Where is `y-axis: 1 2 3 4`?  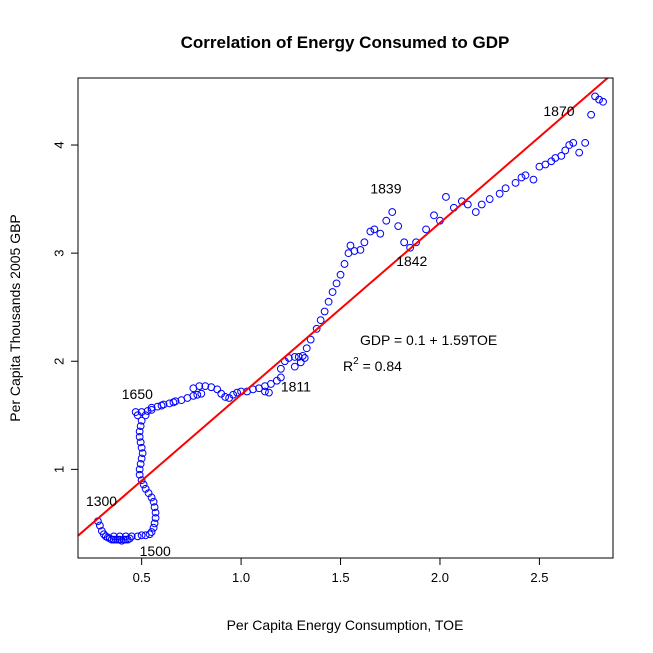
y-axis: 1 2 3 4 is located at coordinates (64, 307).